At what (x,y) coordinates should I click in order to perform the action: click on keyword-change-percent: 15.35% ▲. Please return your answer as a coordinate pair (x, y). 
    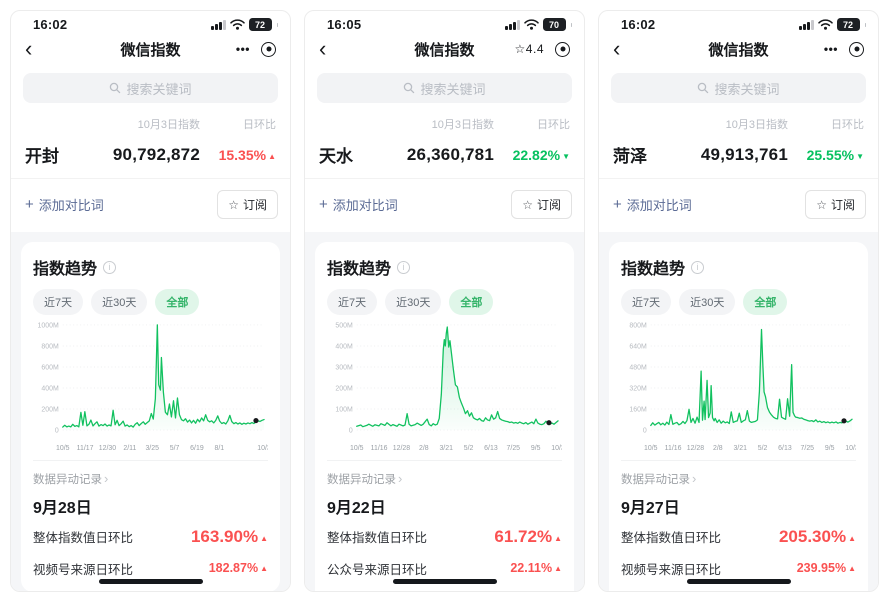
    Looking at the image, I should click on (247, 154).